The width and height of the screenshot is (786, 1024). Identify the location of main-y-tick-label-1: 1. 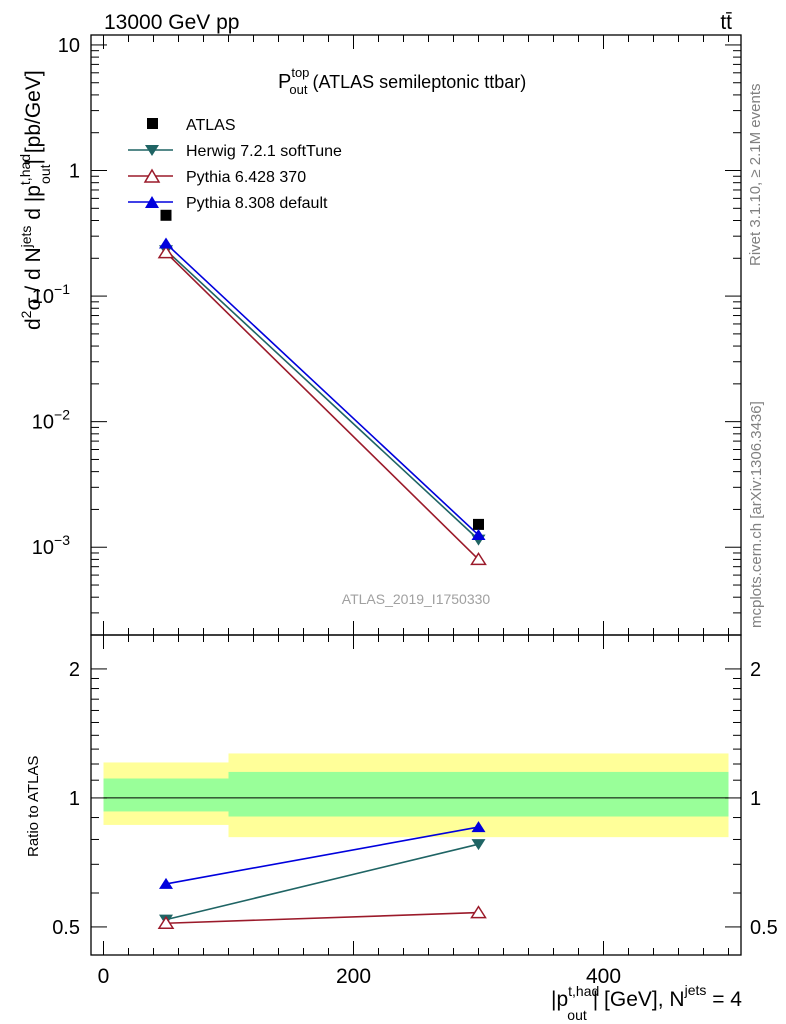
(74, 172).